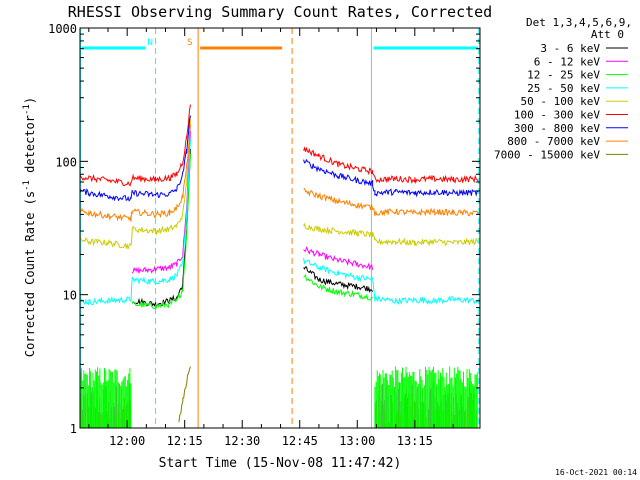  What do you see at coordinates (596, 472) in the screenshot?
I see `footer-timestamp: 16-Oct-2021 00:14` at bounding box center [596, 472].